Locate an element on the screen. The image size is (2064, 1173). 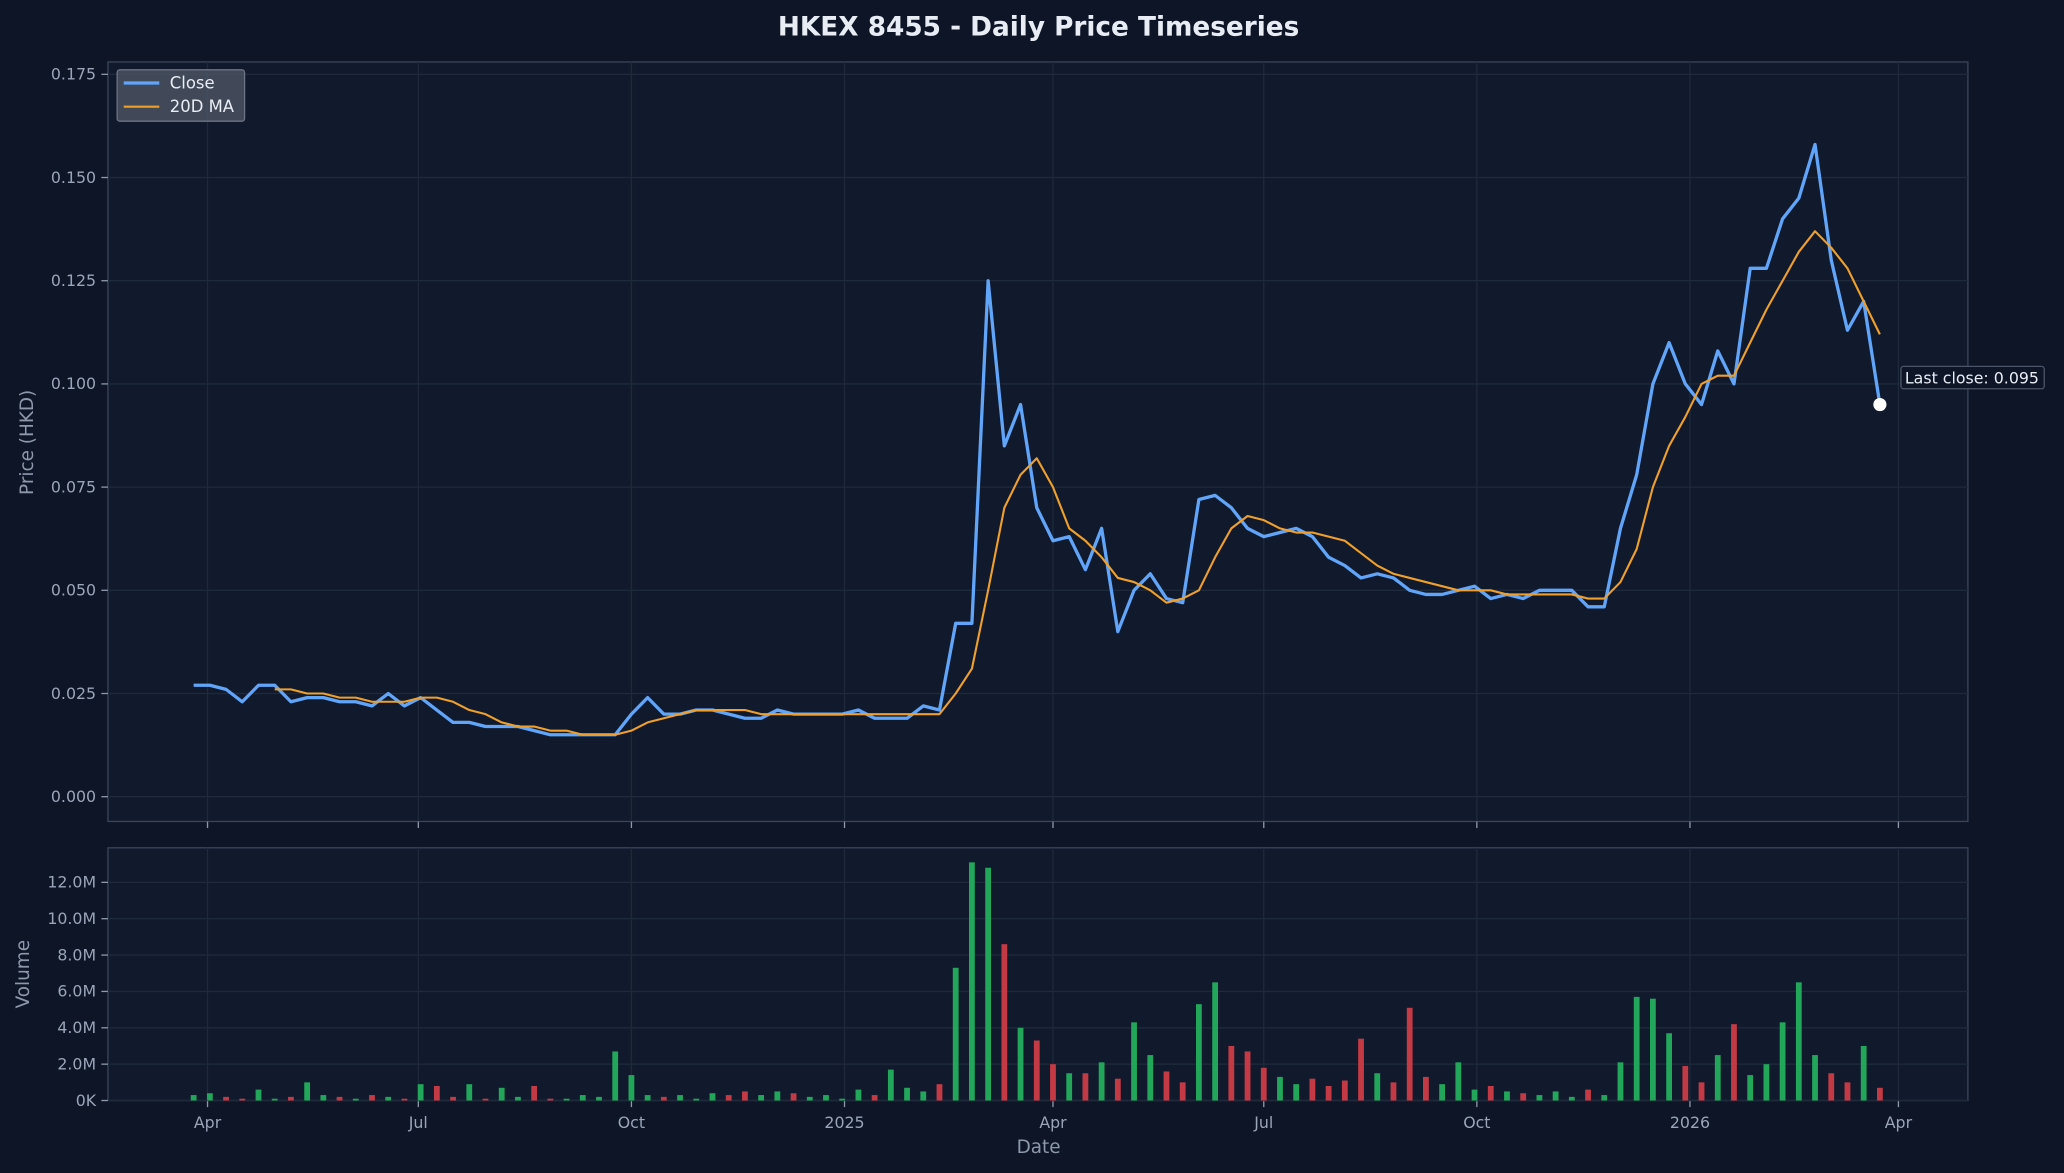
legend-label: Close is located at coordinates (192, 82).